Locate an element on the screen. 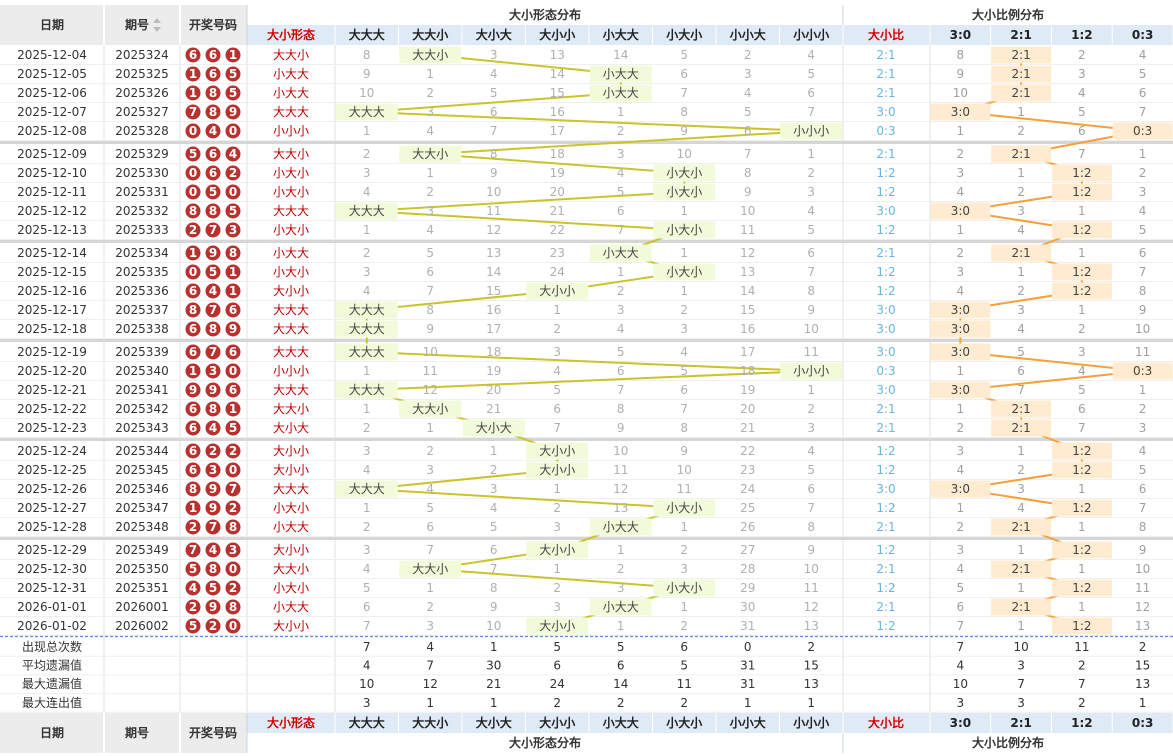 The image size is (1173, 756). form-miss: 9 is located at coordinates (494, 173).